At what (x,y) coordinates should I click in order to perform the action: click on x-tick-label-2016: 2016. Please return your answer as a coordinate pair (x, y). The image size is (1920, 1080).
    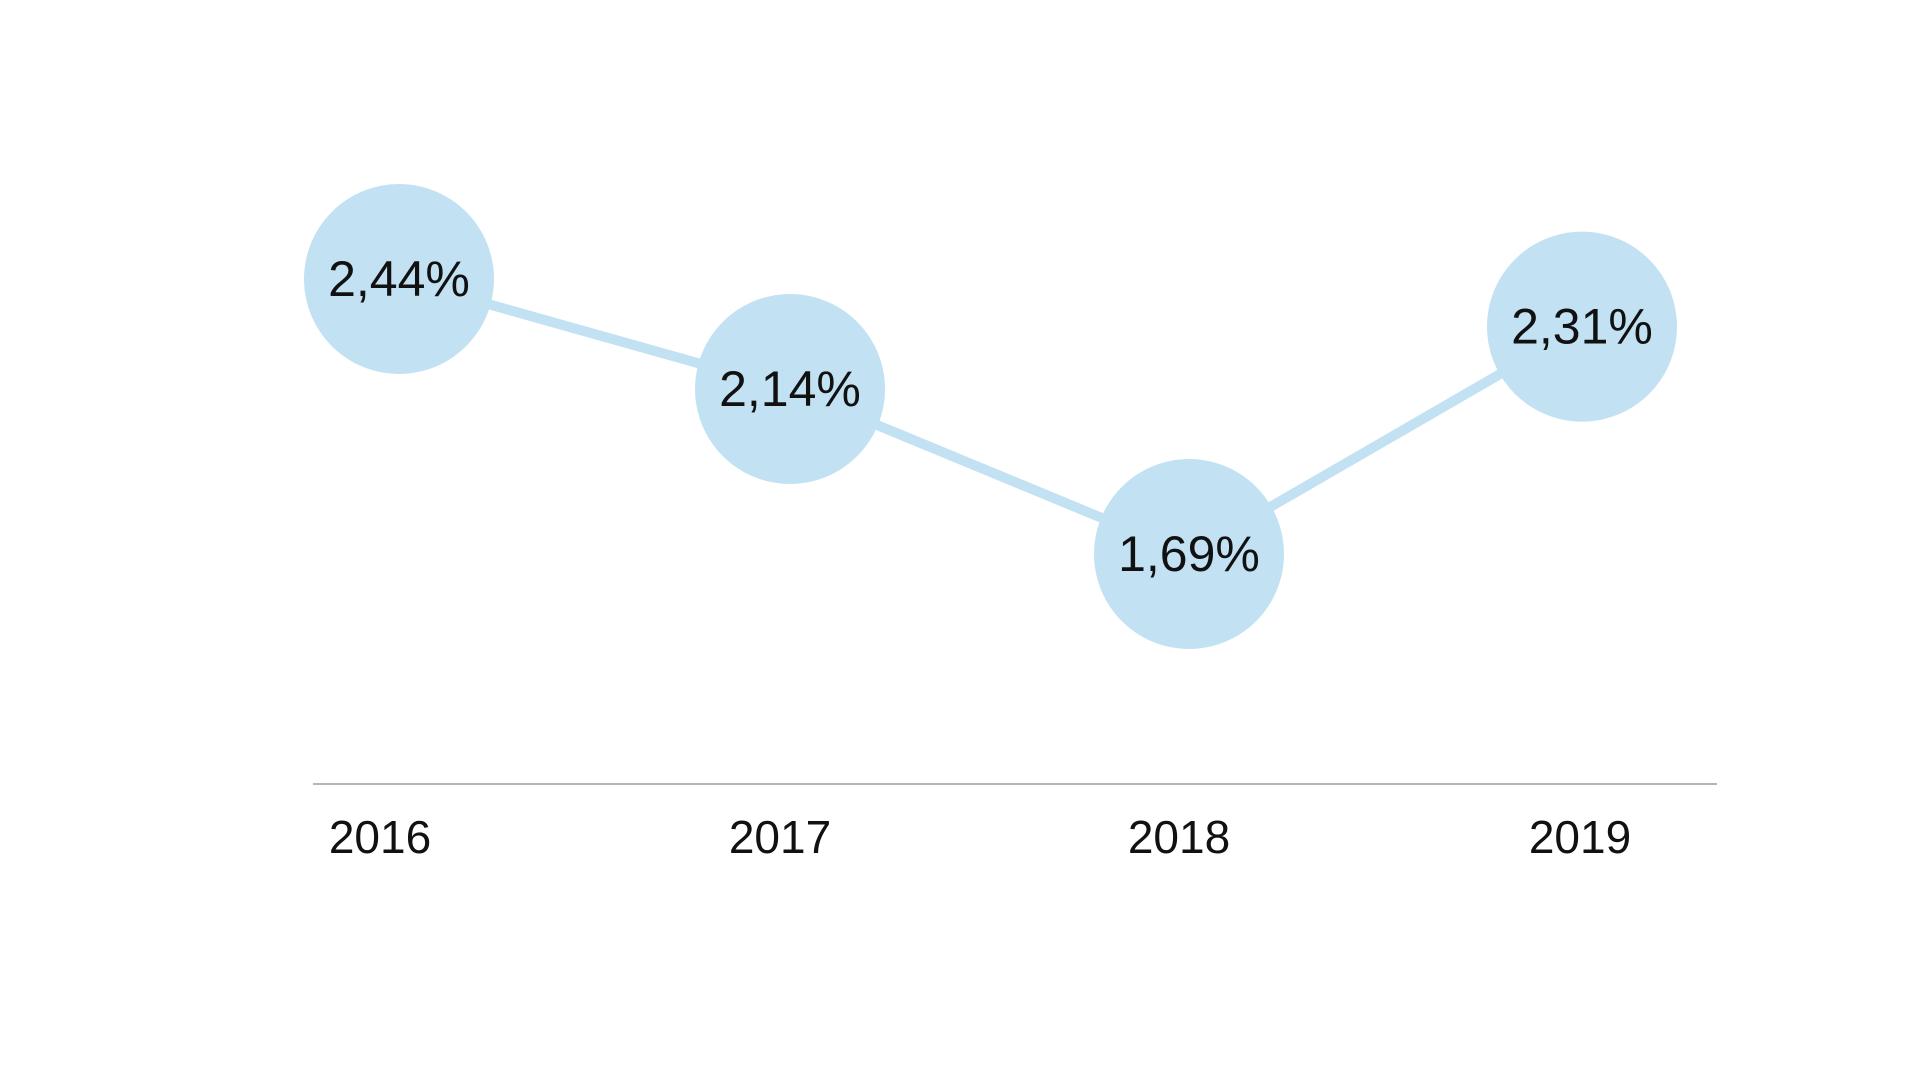
    Looking at the image, I should click on (380, 837).